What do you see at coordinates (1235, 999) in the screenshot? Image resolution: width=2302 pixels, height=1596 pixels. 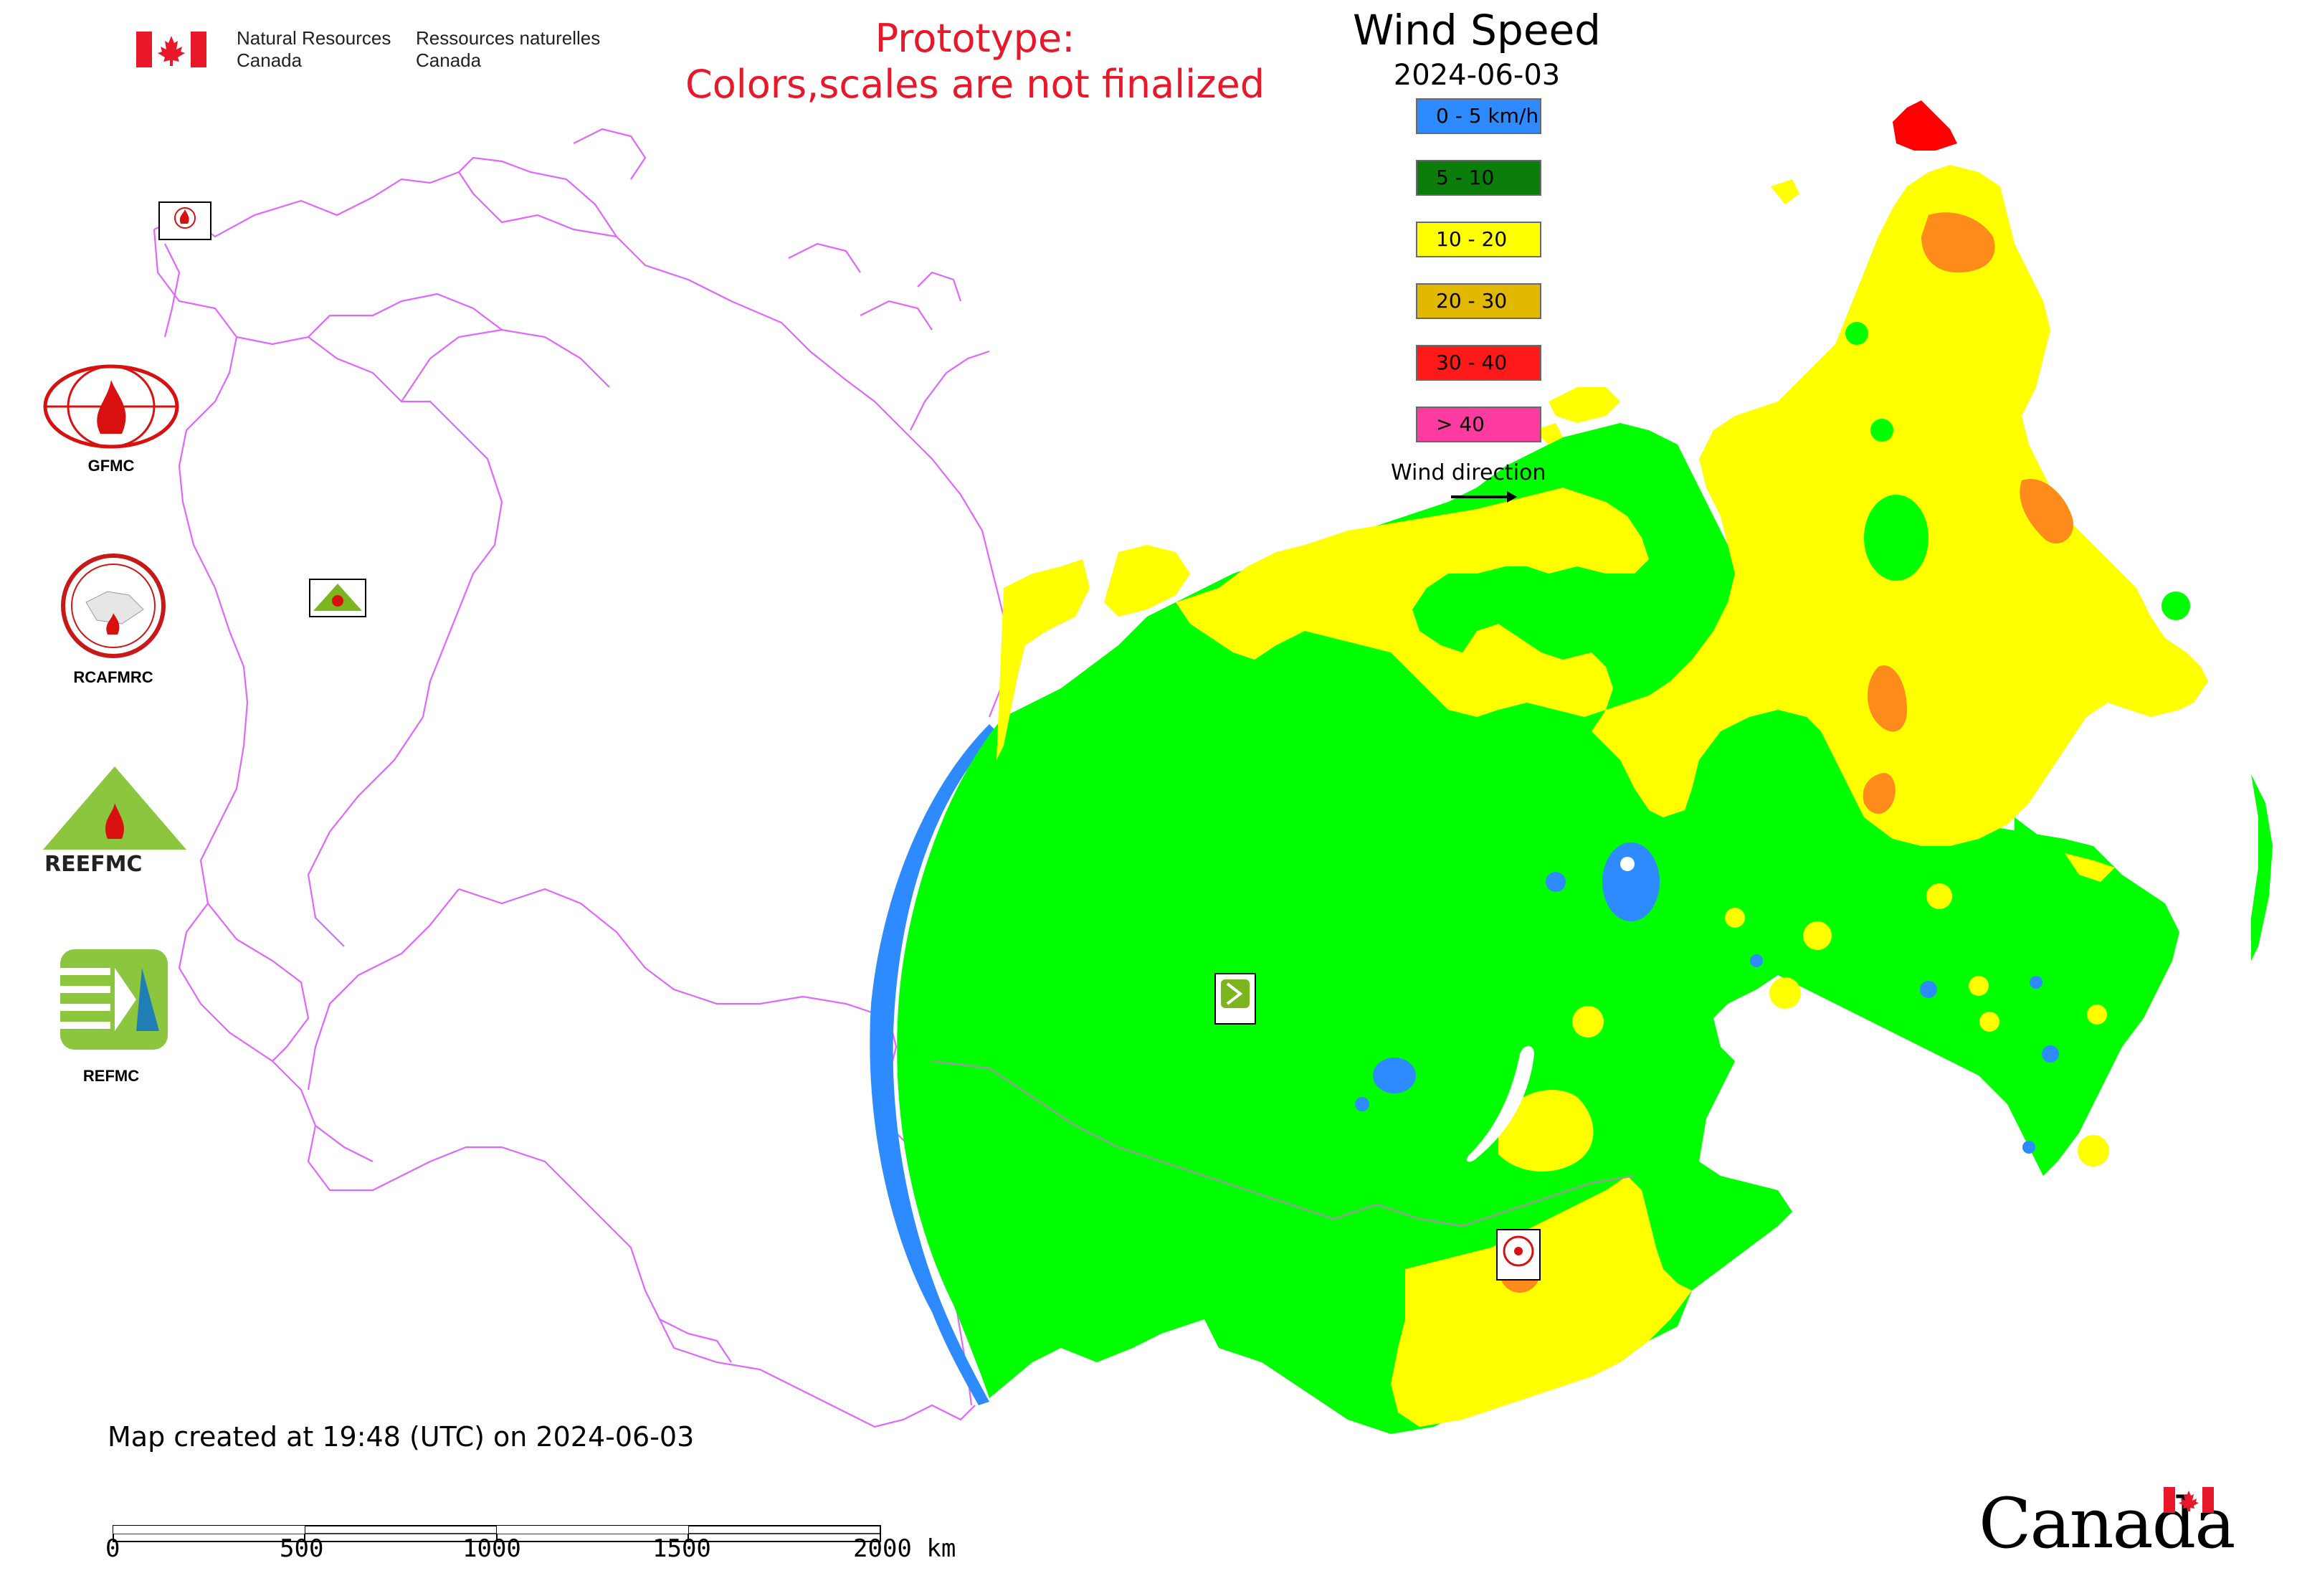 I see `site-marker-refmc` at bounding box center [1235, 999].